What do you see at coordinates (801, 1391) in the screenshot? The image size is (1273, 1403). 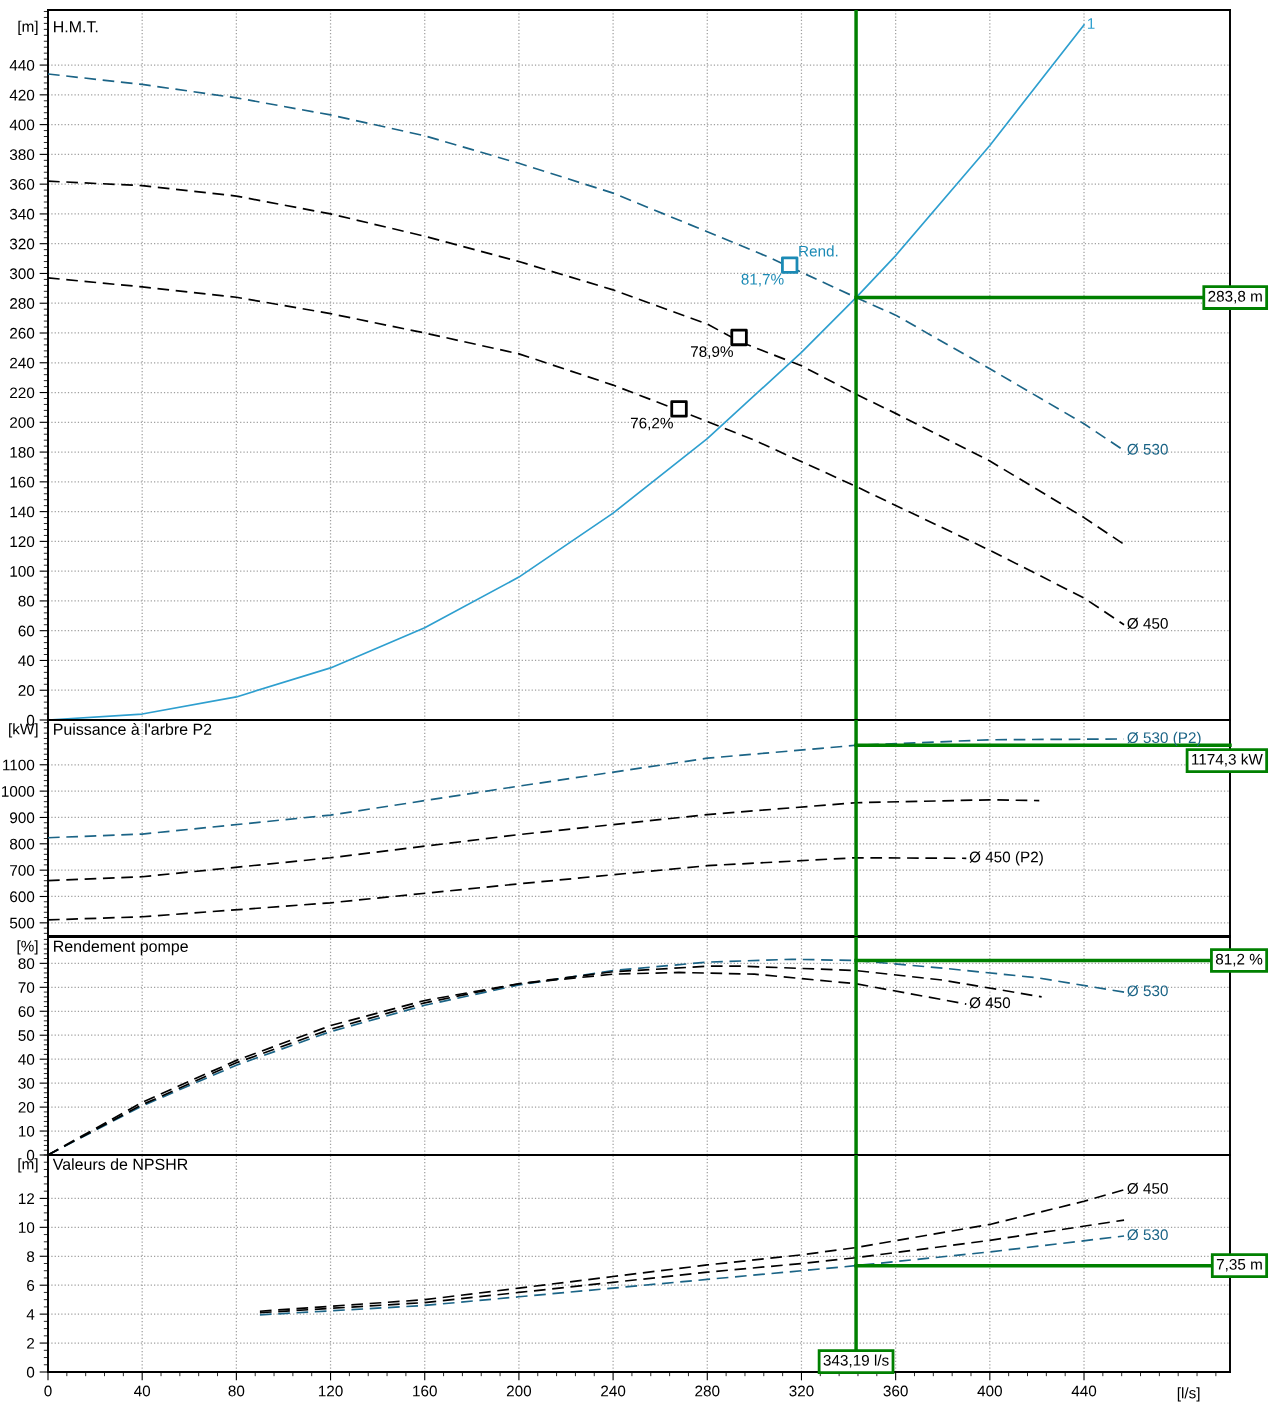 I see `x-tick-label: 320` at bounding box center [801, 1391].